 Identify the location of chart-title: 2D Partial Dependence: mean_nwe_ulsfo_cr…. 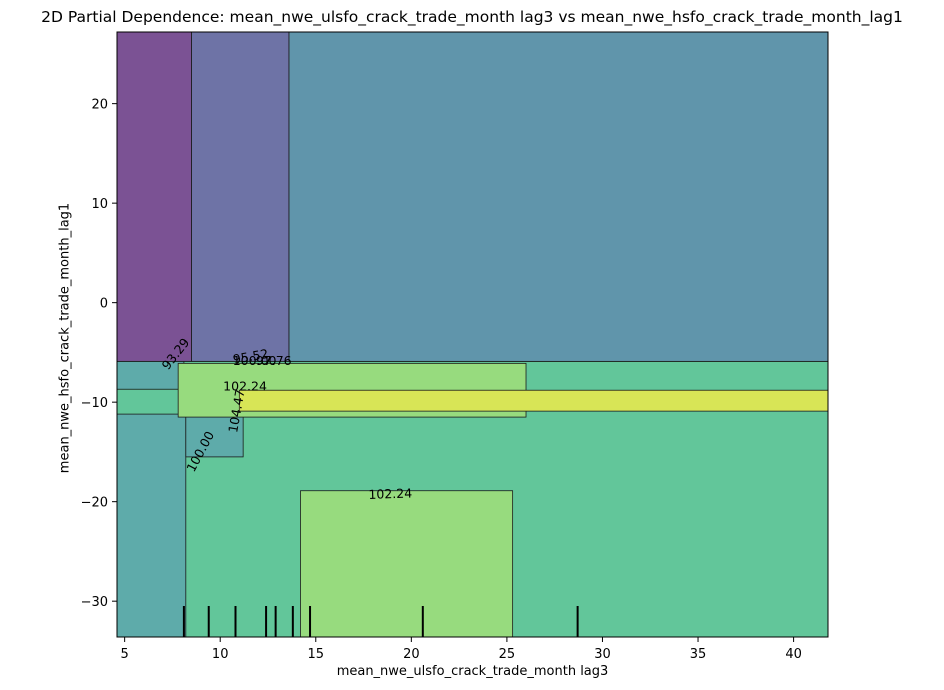
(472, 17).